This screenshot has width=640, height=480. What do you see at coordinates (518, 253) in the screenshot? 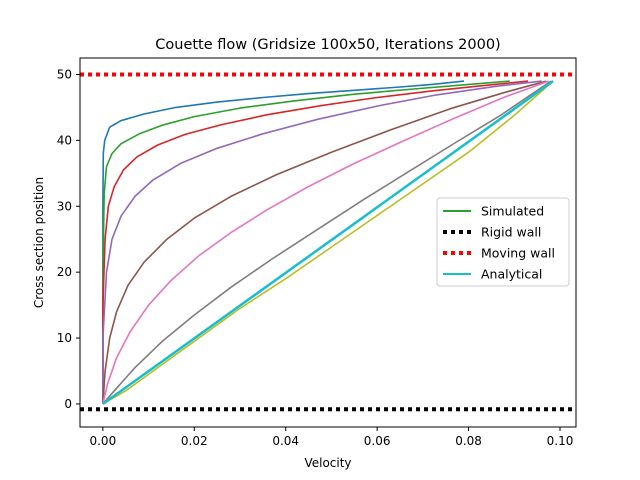
I see `legend-label: Moving wall` at bounding box center [518, 253].